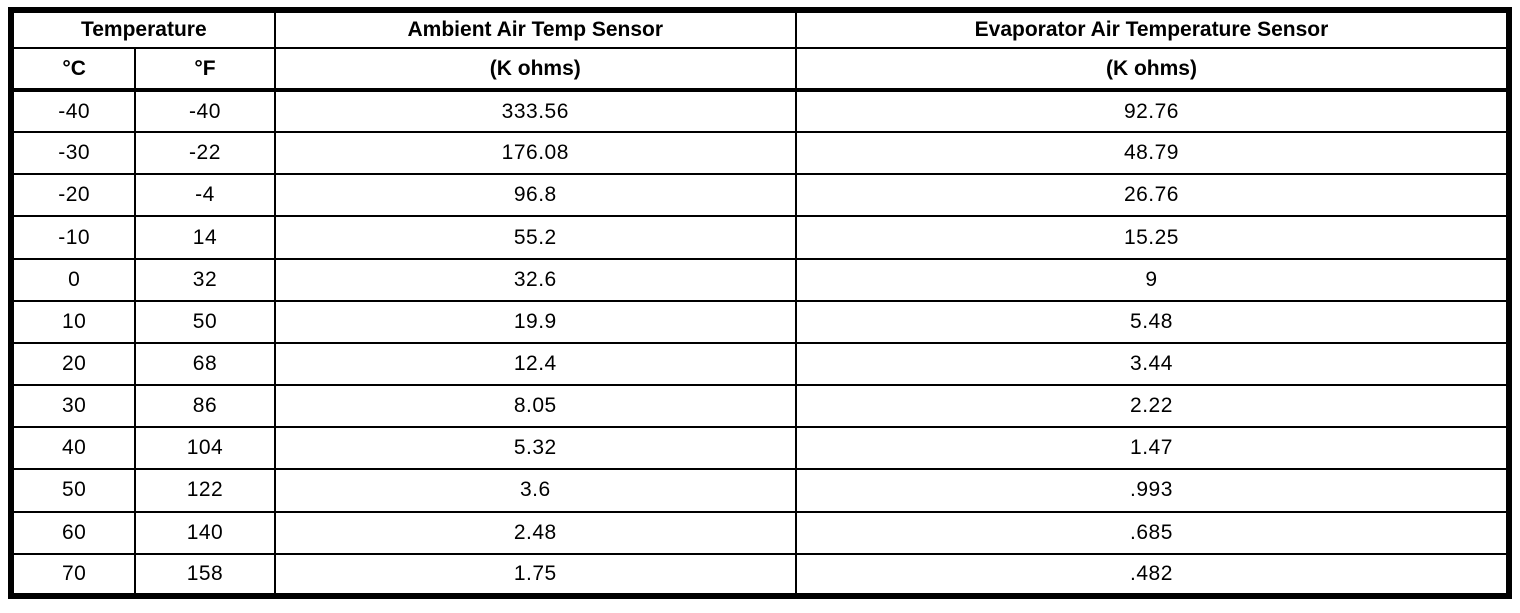 The image size is (1520, 613). What do you see at coordinates (535, 69) in the screenshot?
I see `ambient-unit-header: (K ohms)` at bounding box center [535, 69].